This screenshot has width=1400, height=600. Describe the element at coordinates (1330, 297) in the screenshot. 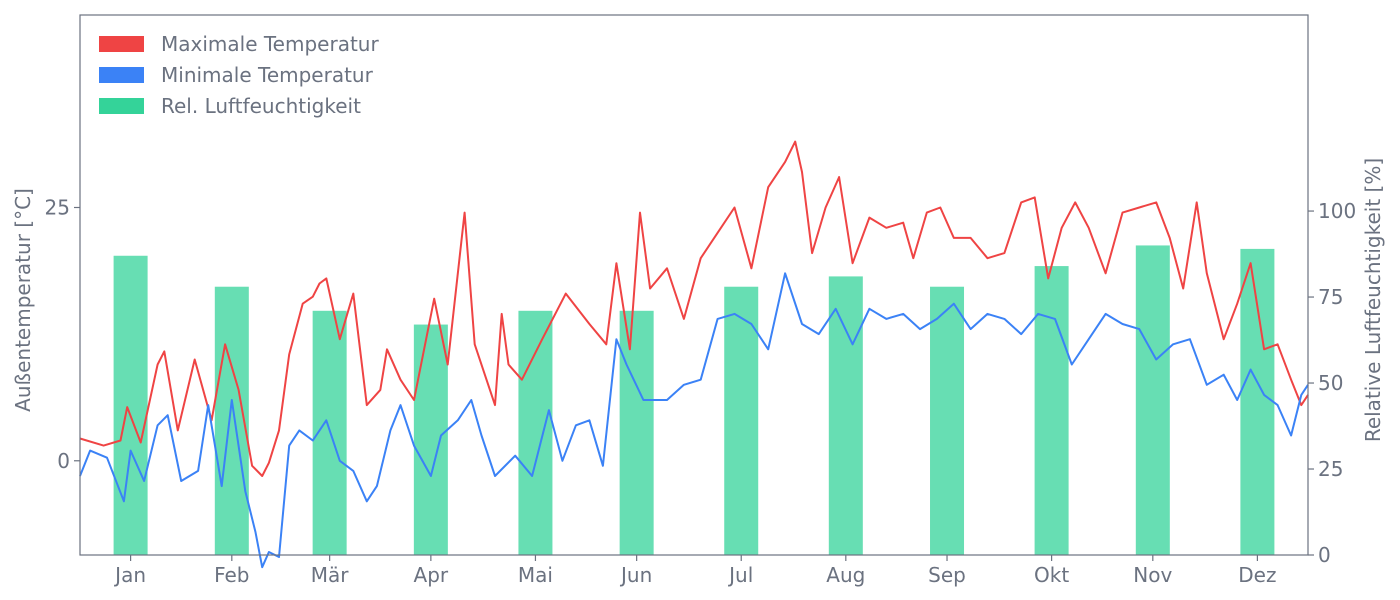

I see `y-right-tick-label: 75` at that location.